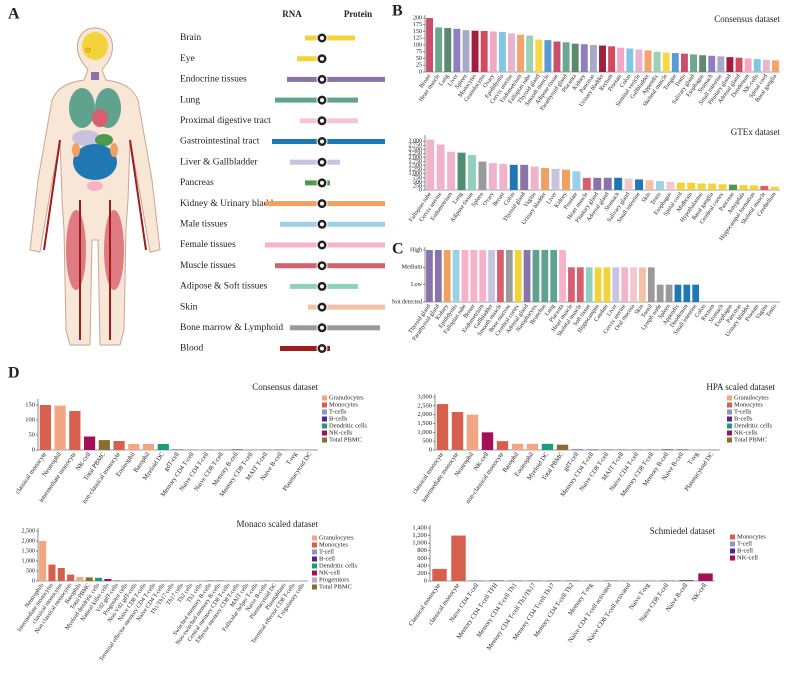 Image resolution: width=786 pixels, height=681 pixels. What do you see at coordinates (329, 572) in the screenshot?
I see `legend-label: NK-cell` at bounding box center [329, 572].